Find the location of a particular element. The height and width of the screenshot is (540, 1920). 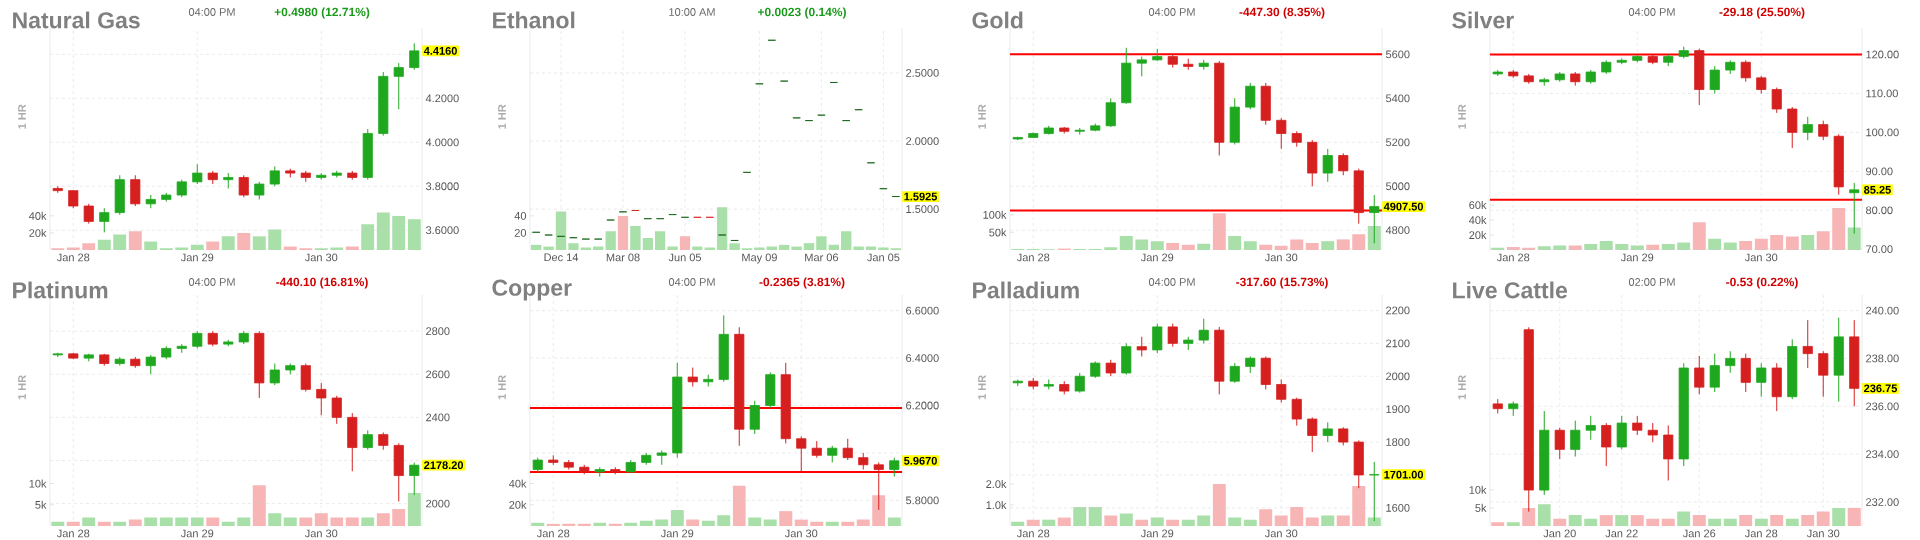

y2-tick-label: 50k is located at coordinates (998, 232).